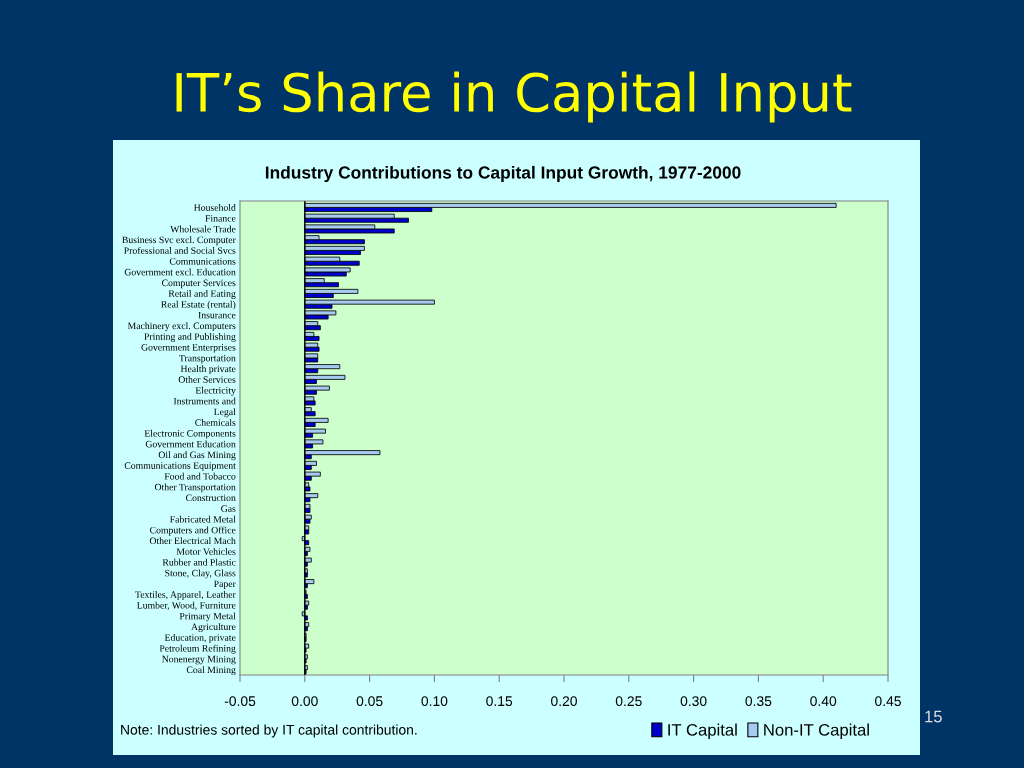 The height and width of the screenshot is (768, 1024). Describe the element at coordinates (211, 498) in the screenshot. I see `y-tick-label: Construction` at that location.